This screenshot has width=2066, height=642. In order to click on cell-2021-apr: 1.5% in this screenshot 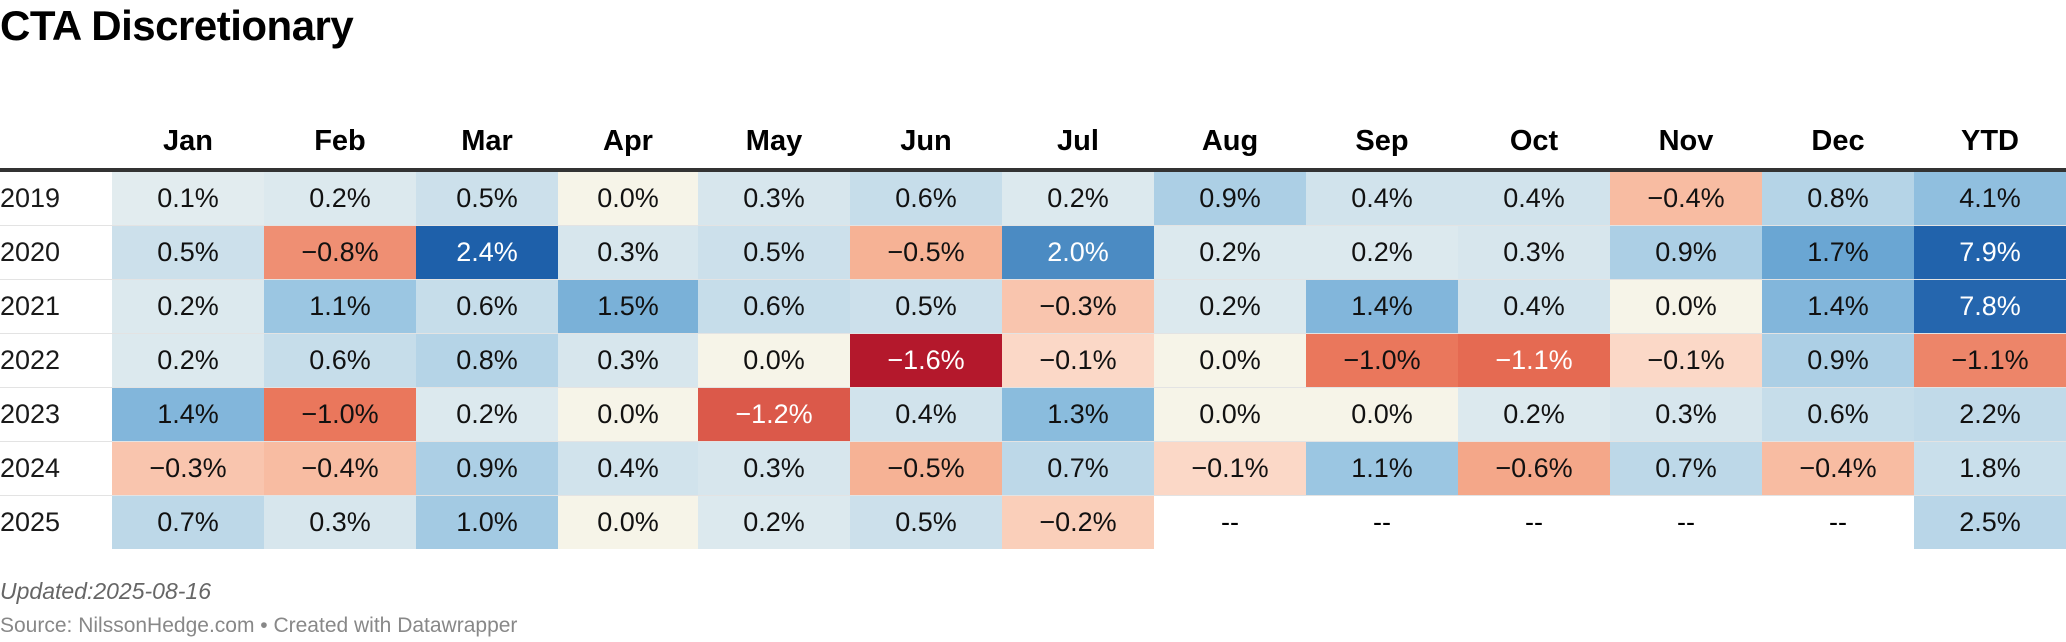, I will do `click(628, 306)`.